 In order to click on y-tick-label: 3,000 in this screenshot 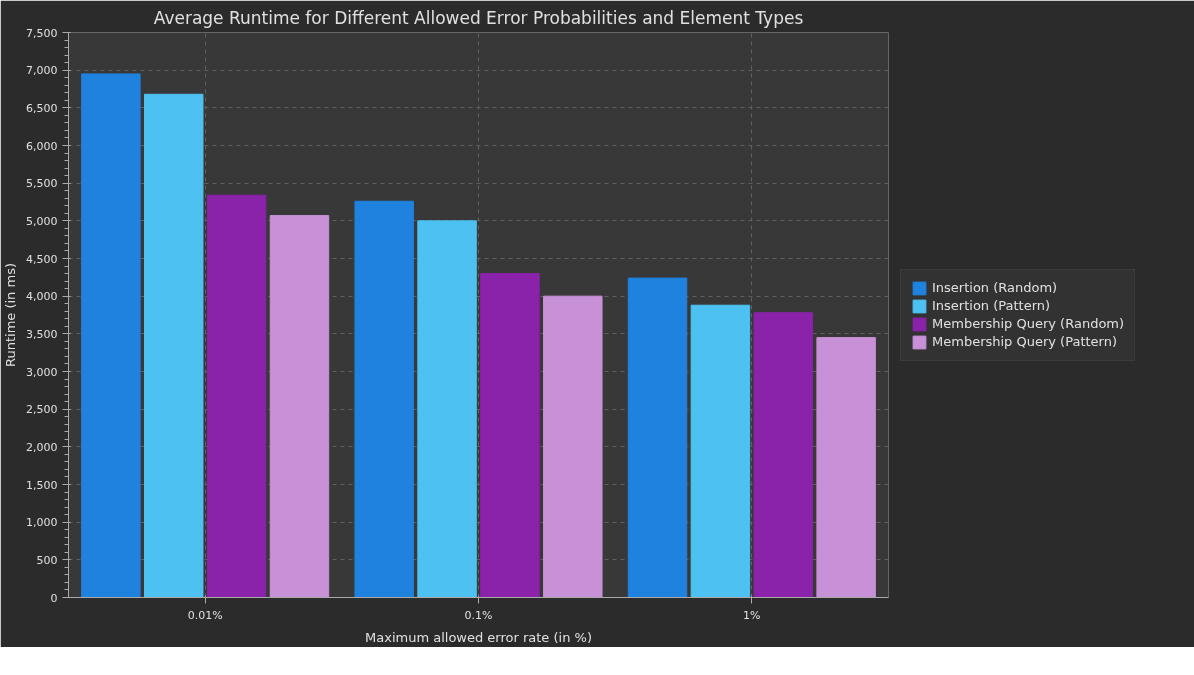, I will do `click(42, 372)`.